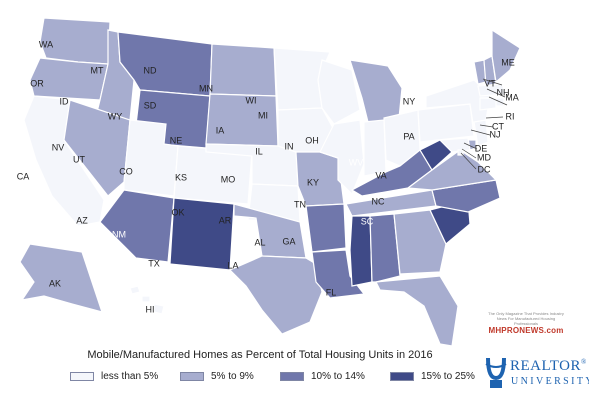  I want to click on state-label-ms: MS, so click(241, 248).